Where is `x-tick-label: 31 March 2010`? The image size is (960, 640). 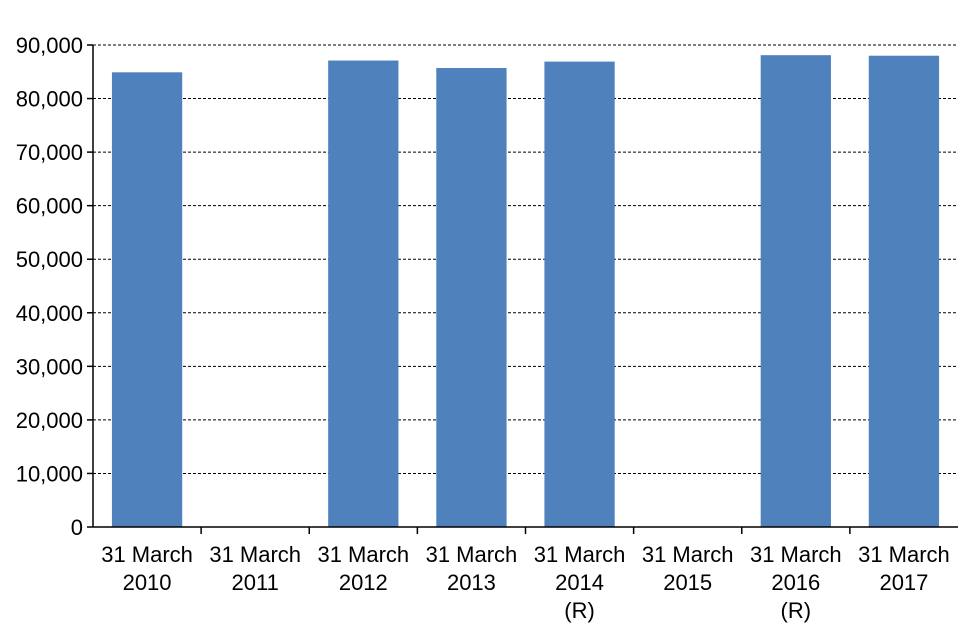
x-tick-label: 31 March 2010 is located at coordinates (147, 568).